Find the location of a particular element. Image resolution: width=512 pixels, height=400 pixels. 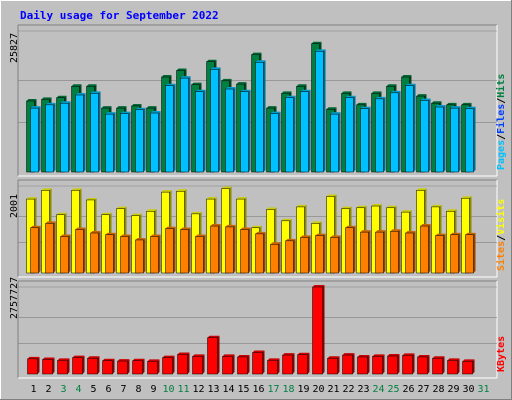

x-tick-label: 11 is located at coordinates (183, 389).